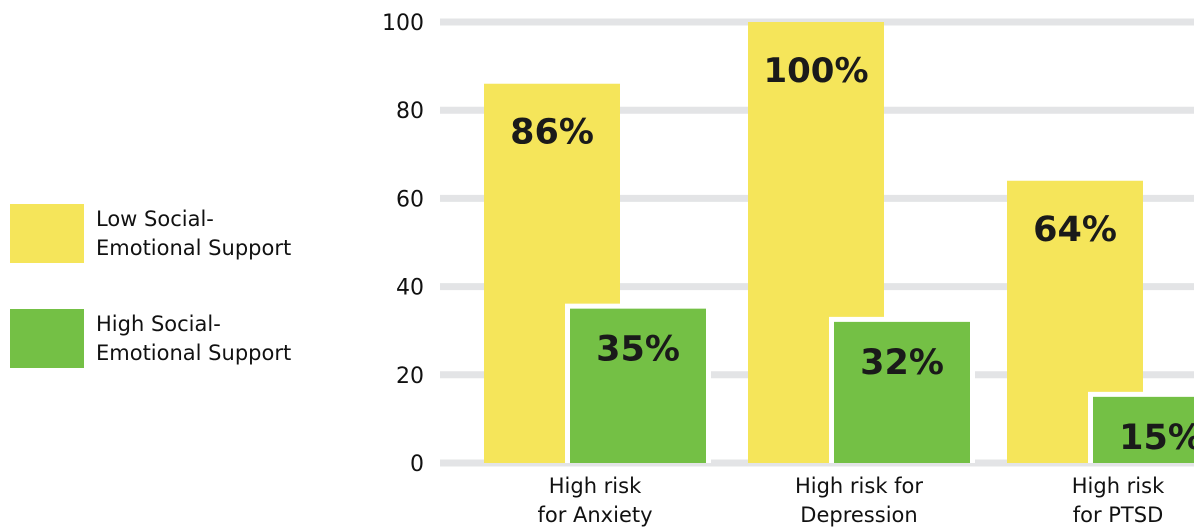  What do you see at coordinates (216, 339) in the screenshot?
I see `legend-label-high-support: High Social- Emotional Support` at bounding box center [216, 339].